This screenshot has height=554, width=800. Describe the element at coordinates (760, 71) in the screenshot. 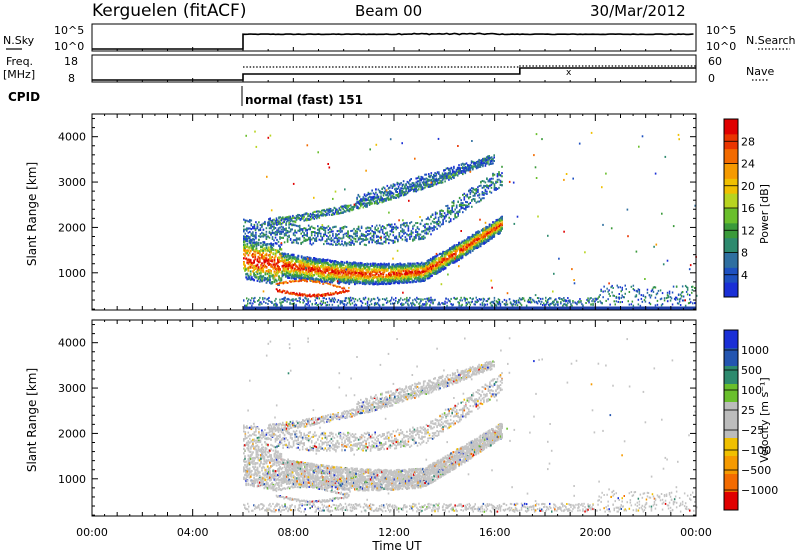

I see `nave-label: Nave` at that location.